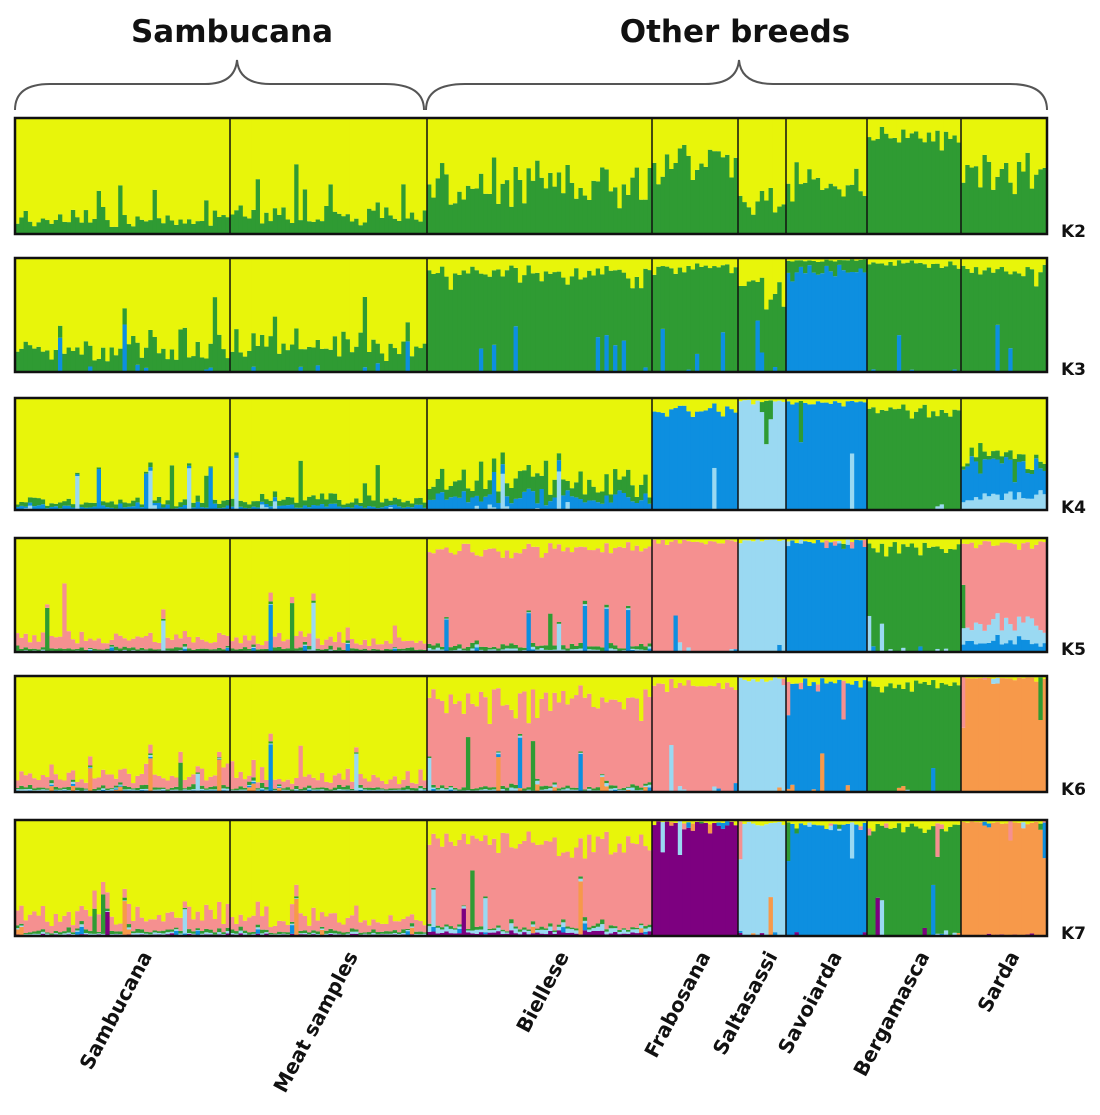 Image resolution: width=1100 pixels, height=1115 pixels. Describe the element at coordinates (793, 326) in the screenshot. I see `bar-k3-blue` at that location.